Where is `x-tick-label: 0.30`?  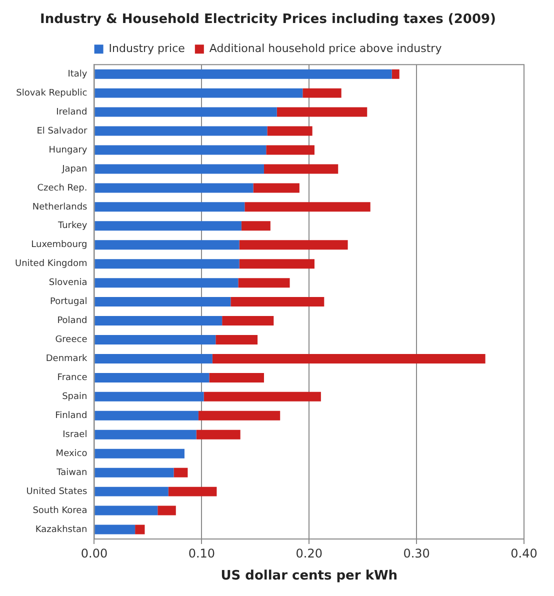
x-tick-label: 0.30 is located at coordinates (416, 553).